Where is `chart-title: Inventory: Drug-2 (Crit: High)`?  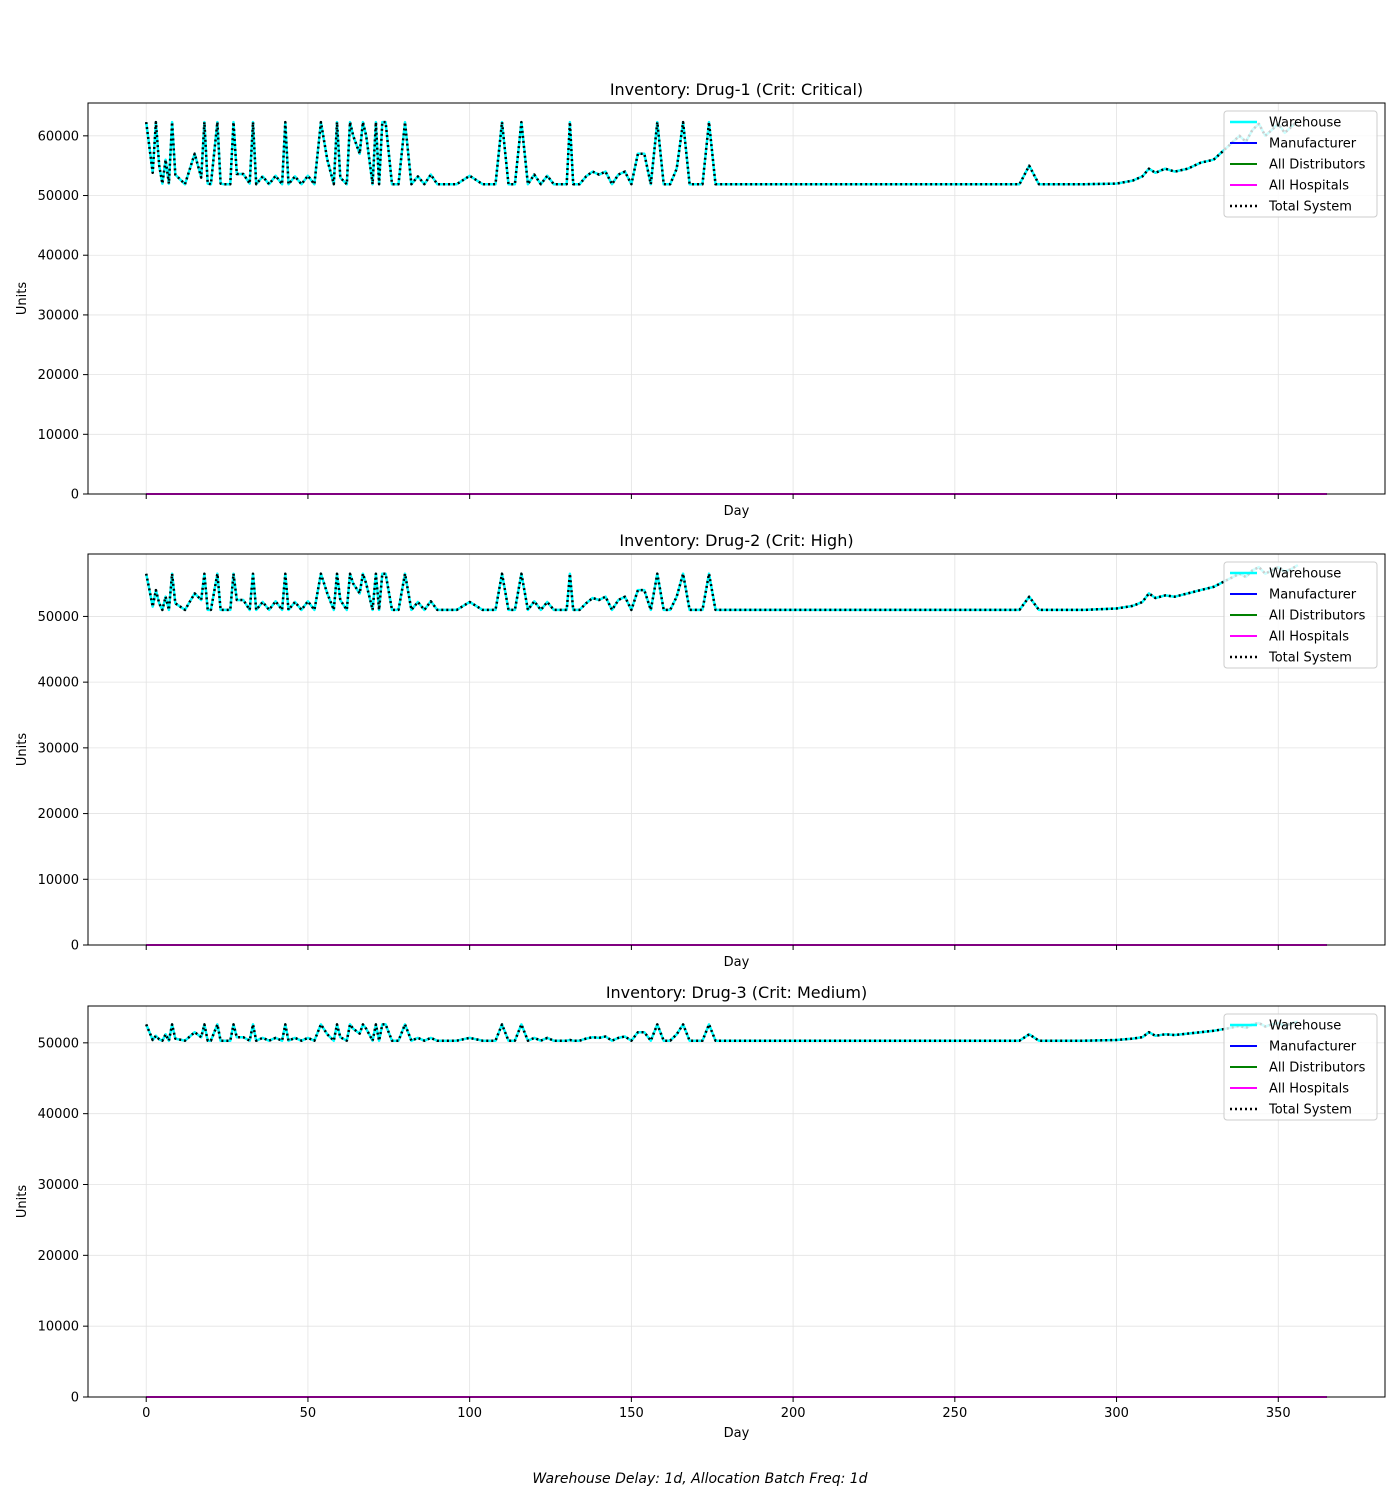
chart-title: Inventory: Drug-2 (Crit: High) is located at coordinates (736, 540).